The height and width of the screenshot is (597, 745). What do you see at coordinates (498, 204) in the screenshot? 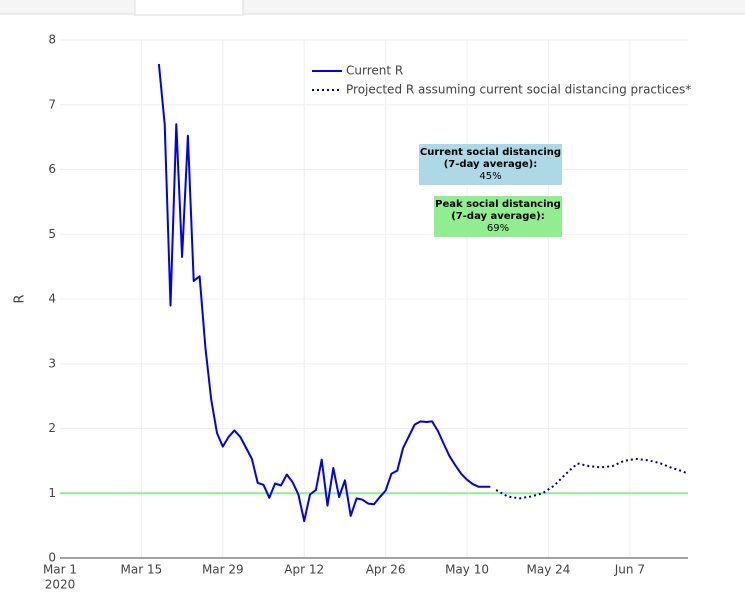
I see `annotation-text: Peak social distancing` at bounding box center [498, 204].